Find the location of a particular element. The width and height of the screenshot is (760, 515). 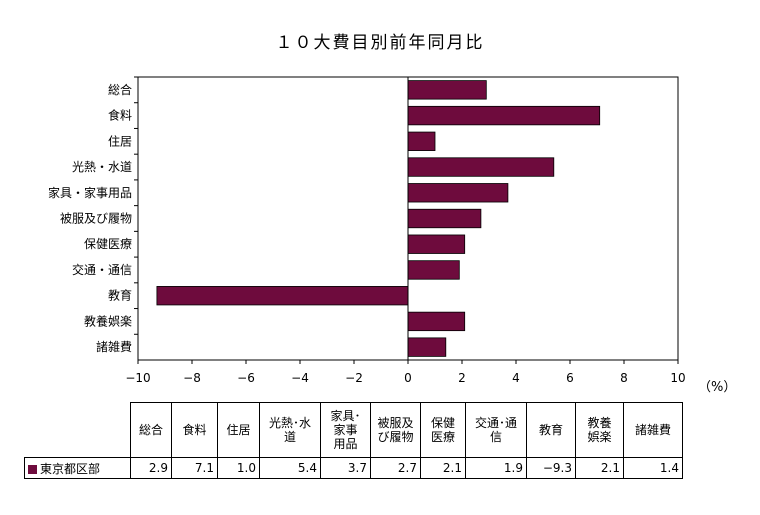

column-header: 食料 is located at coordinates (194, 430).